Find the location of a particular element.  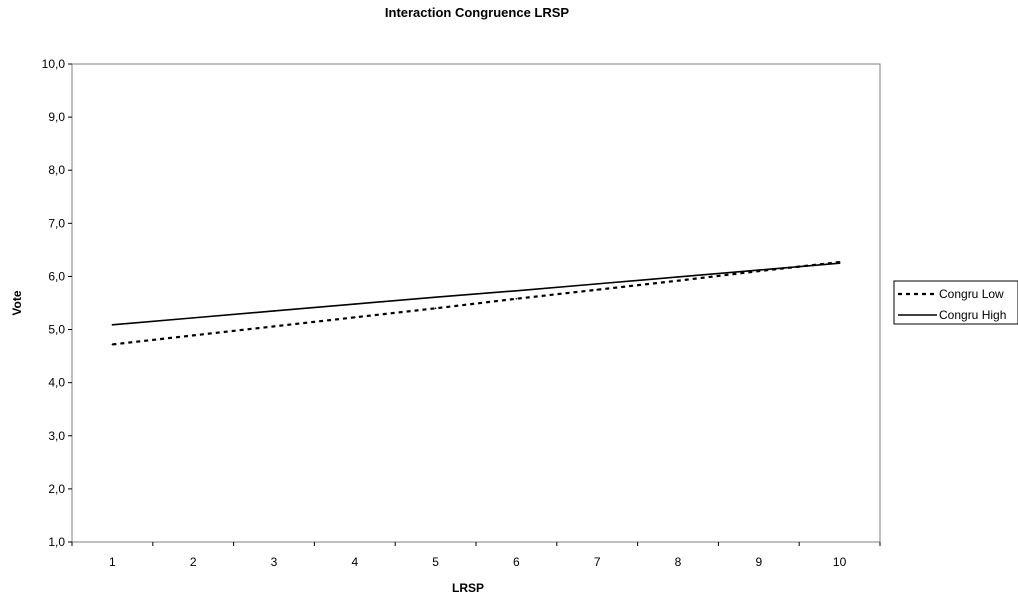

x-tick-label: 2 is located at coordinates (193, 562).